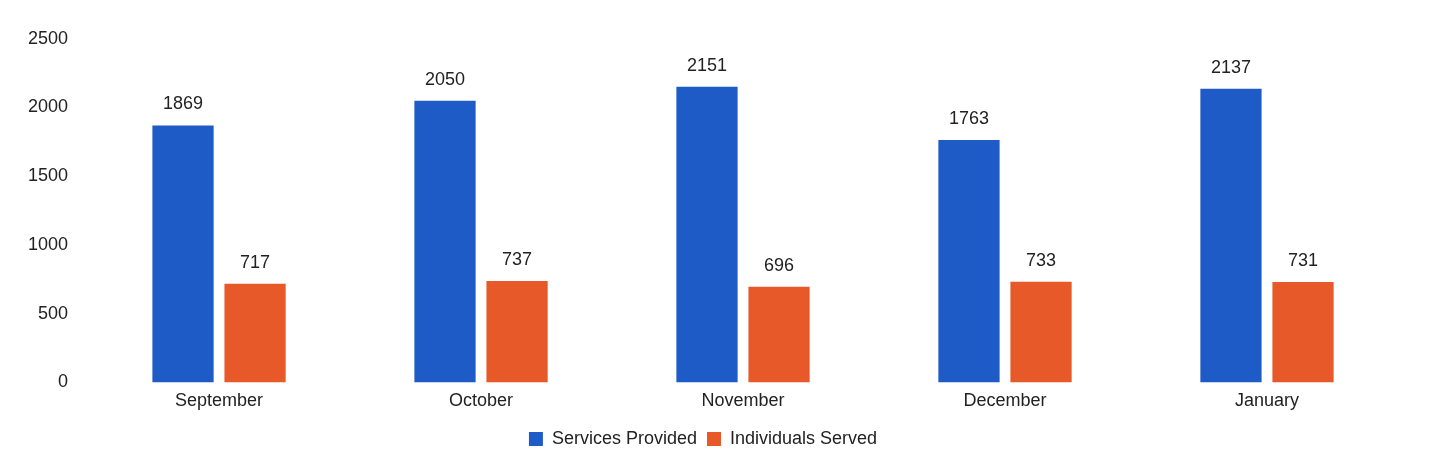 The width and height of the screenshot is (1429, 466). I want to click on x-tick-label: December, so click(1005, 400).